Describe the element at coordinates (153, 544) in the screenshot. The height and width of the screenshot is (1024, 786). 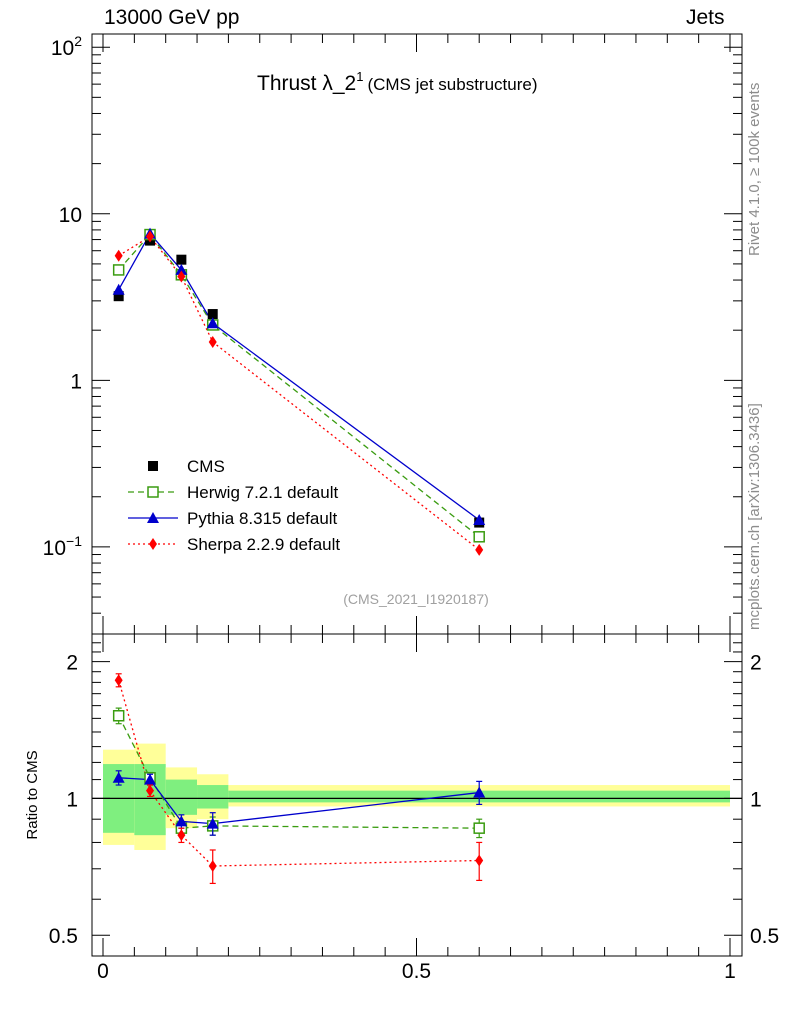
I see `sherpa-legend-marker` at that location.